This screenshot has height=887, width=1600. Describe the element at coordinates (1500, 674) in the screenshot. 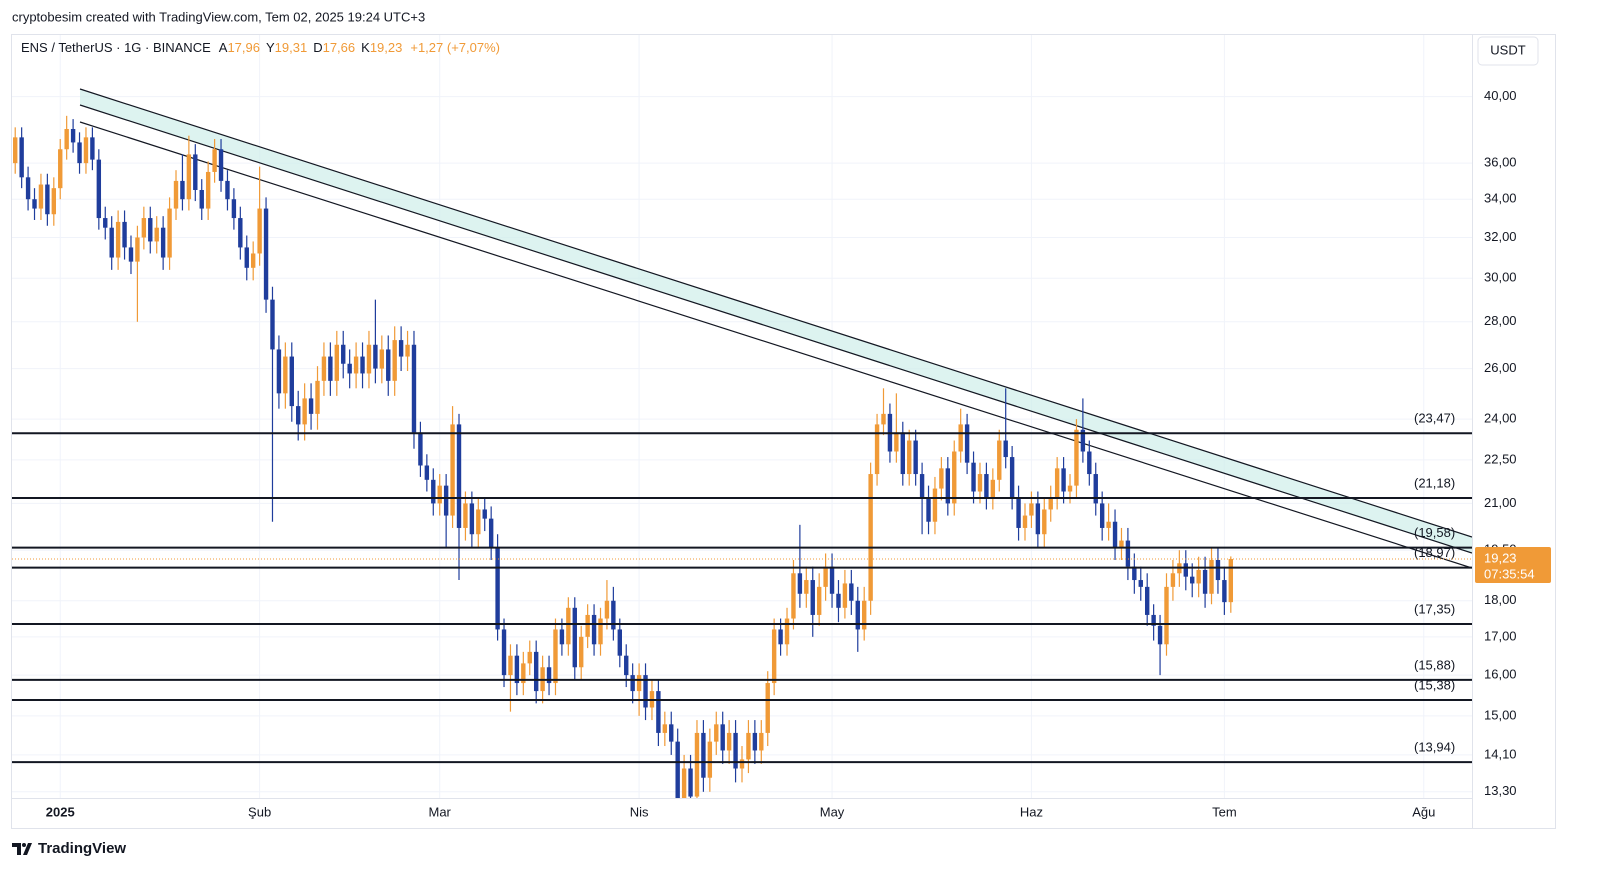

I see `y-tick-label: 16,00` at that location.